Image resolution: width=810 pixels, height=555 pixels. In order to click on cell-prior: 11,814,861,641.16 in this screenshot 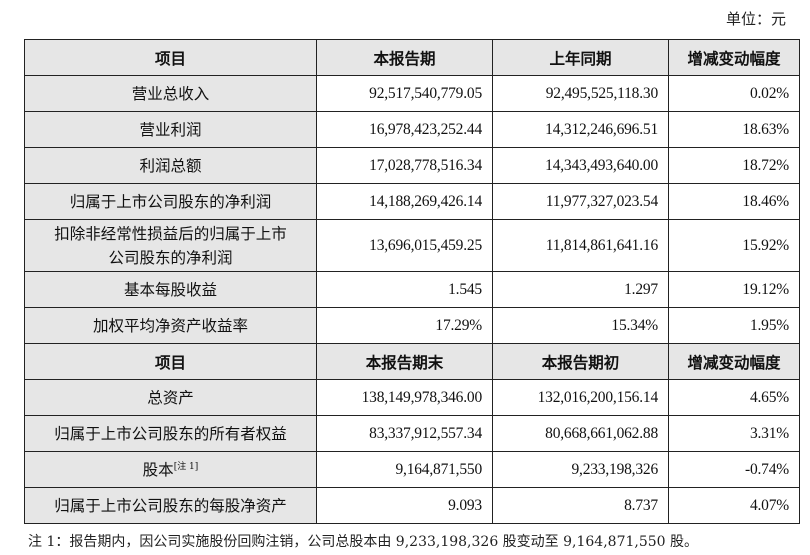, I will do `click(580, 245)`.